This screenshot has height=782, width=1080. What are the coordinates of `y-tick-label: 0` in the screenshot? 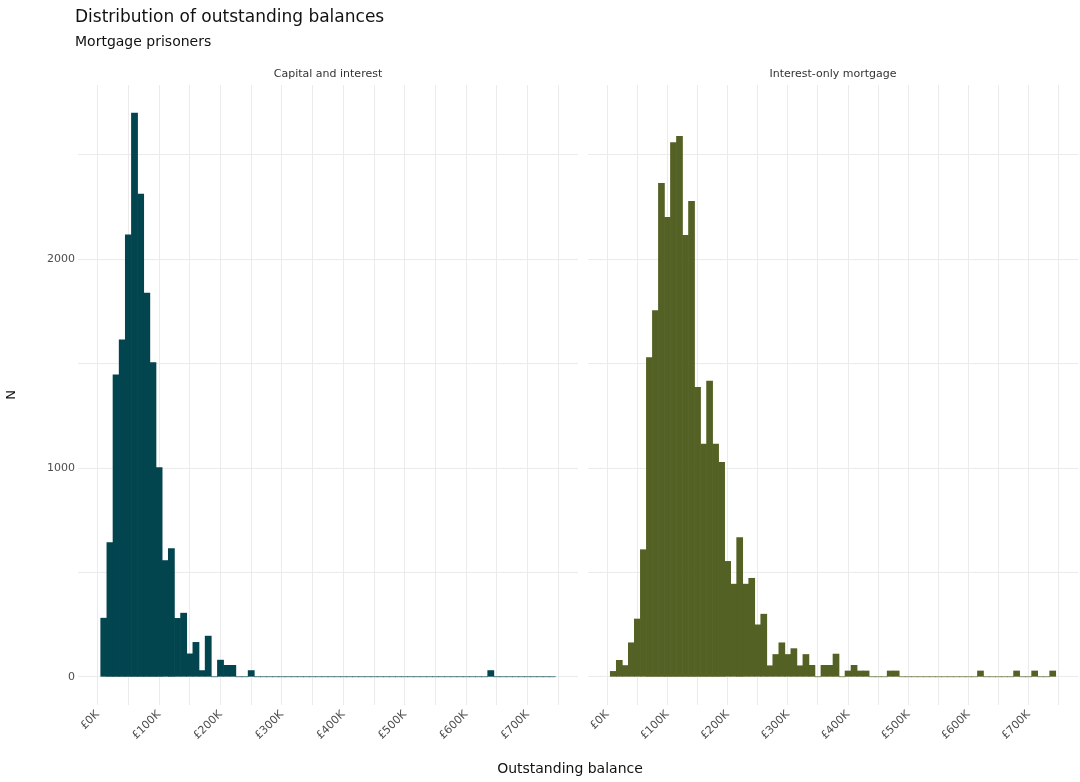 It's located at (71, 676).